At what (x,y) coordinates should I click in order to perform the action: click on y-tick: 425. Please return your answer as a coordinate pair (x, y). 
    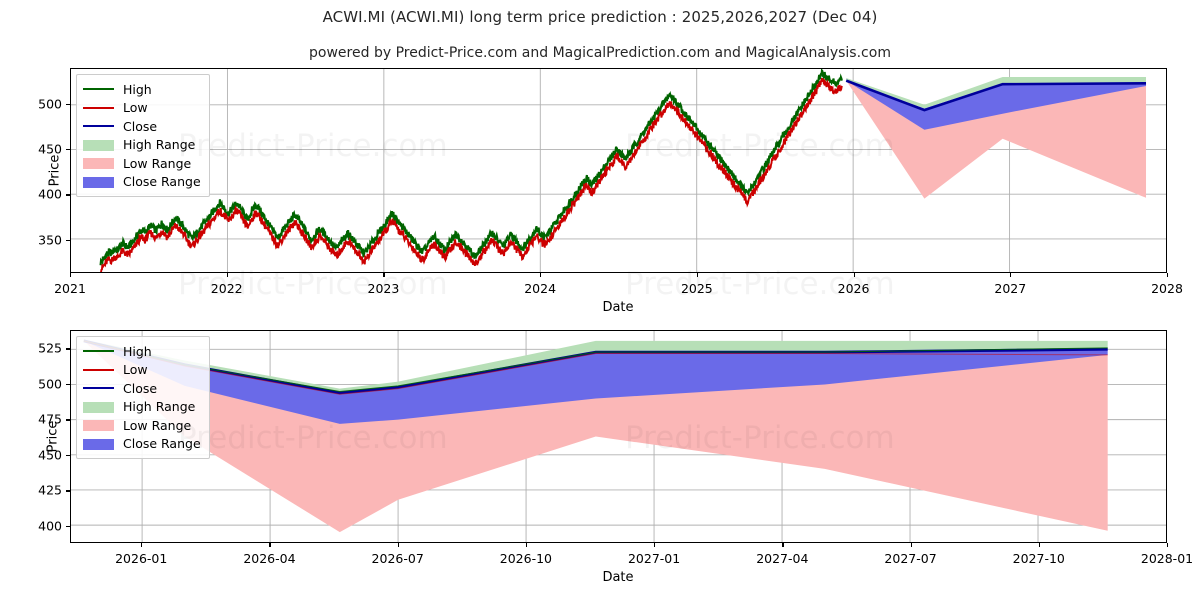
    Looking at the image, I should click on (50, 490).